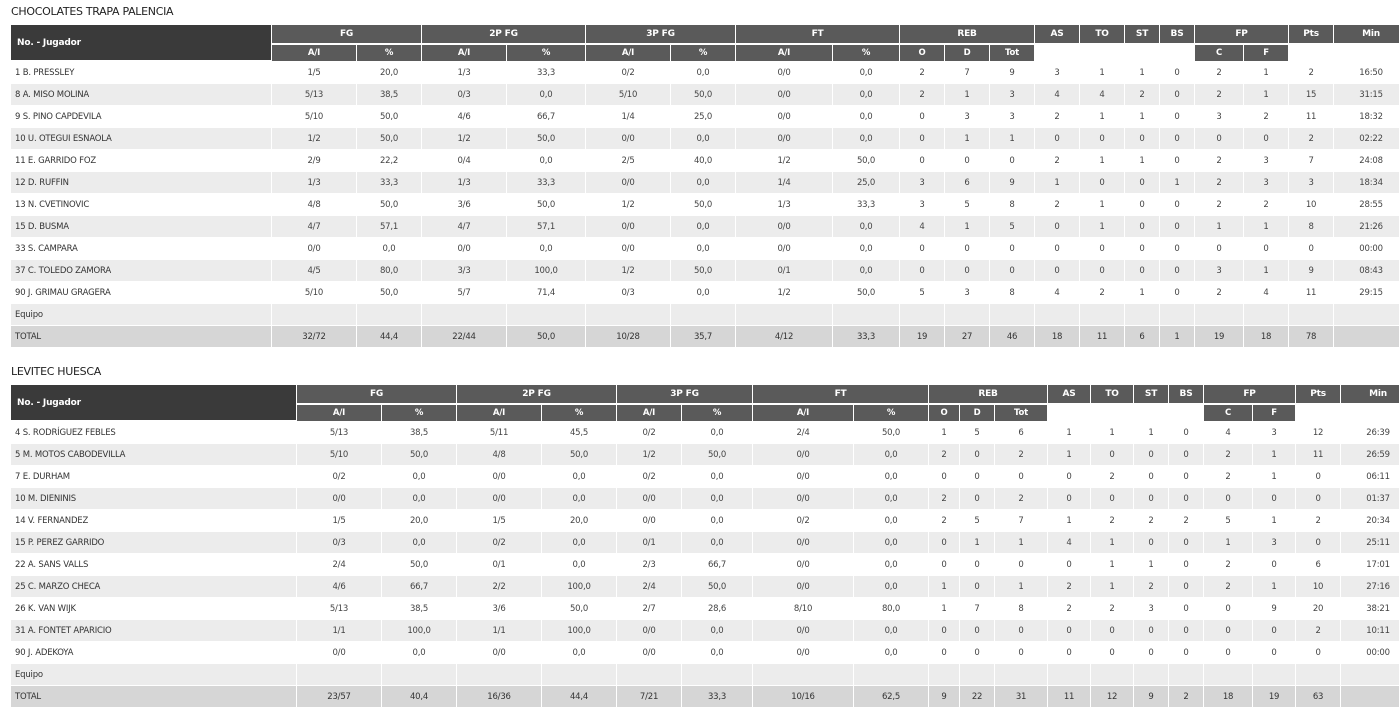  Describe the element at coordinates (922, 292) in the screenshot. I see `stat-cell: 5` at that location.